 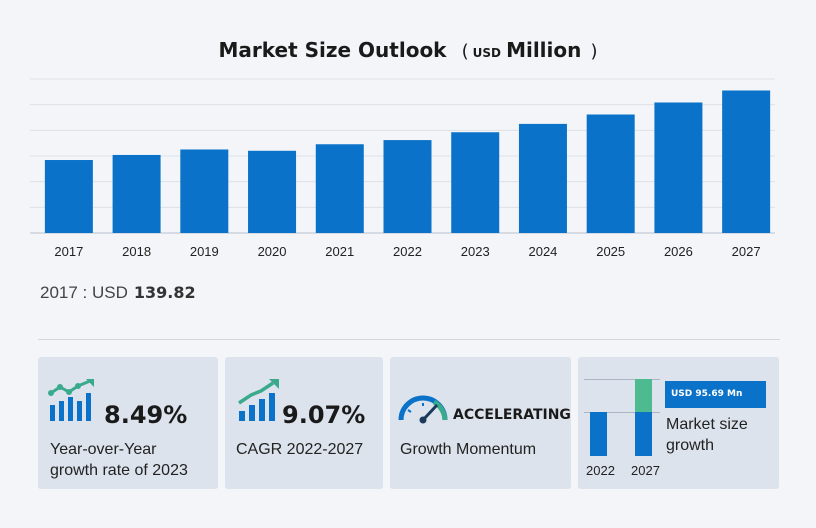 What do you see at coordinates (68, 251) in the screenshot?
I see `x-tick-label: 2017` at bounding box center [68, 251].